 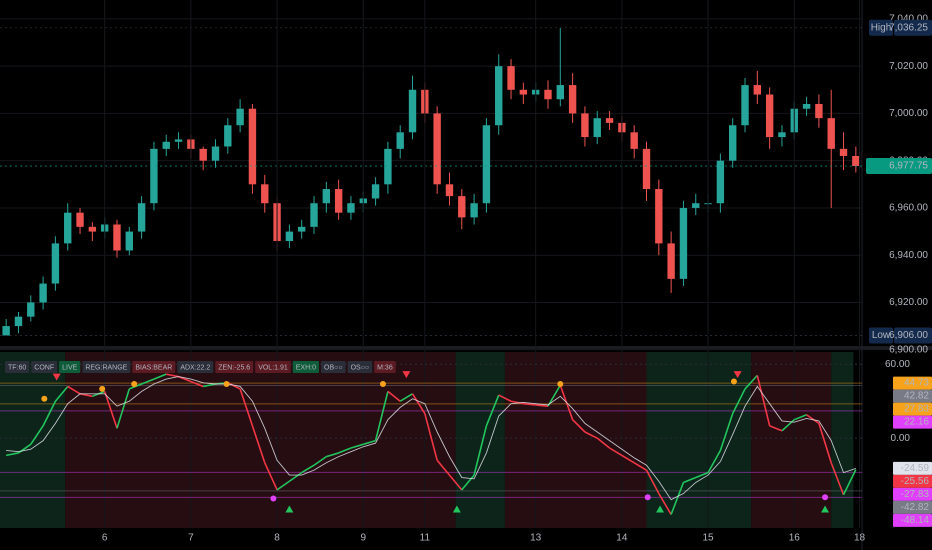 I want to click on price-tag-value: 7,036.25, so click(x=908, y=27).